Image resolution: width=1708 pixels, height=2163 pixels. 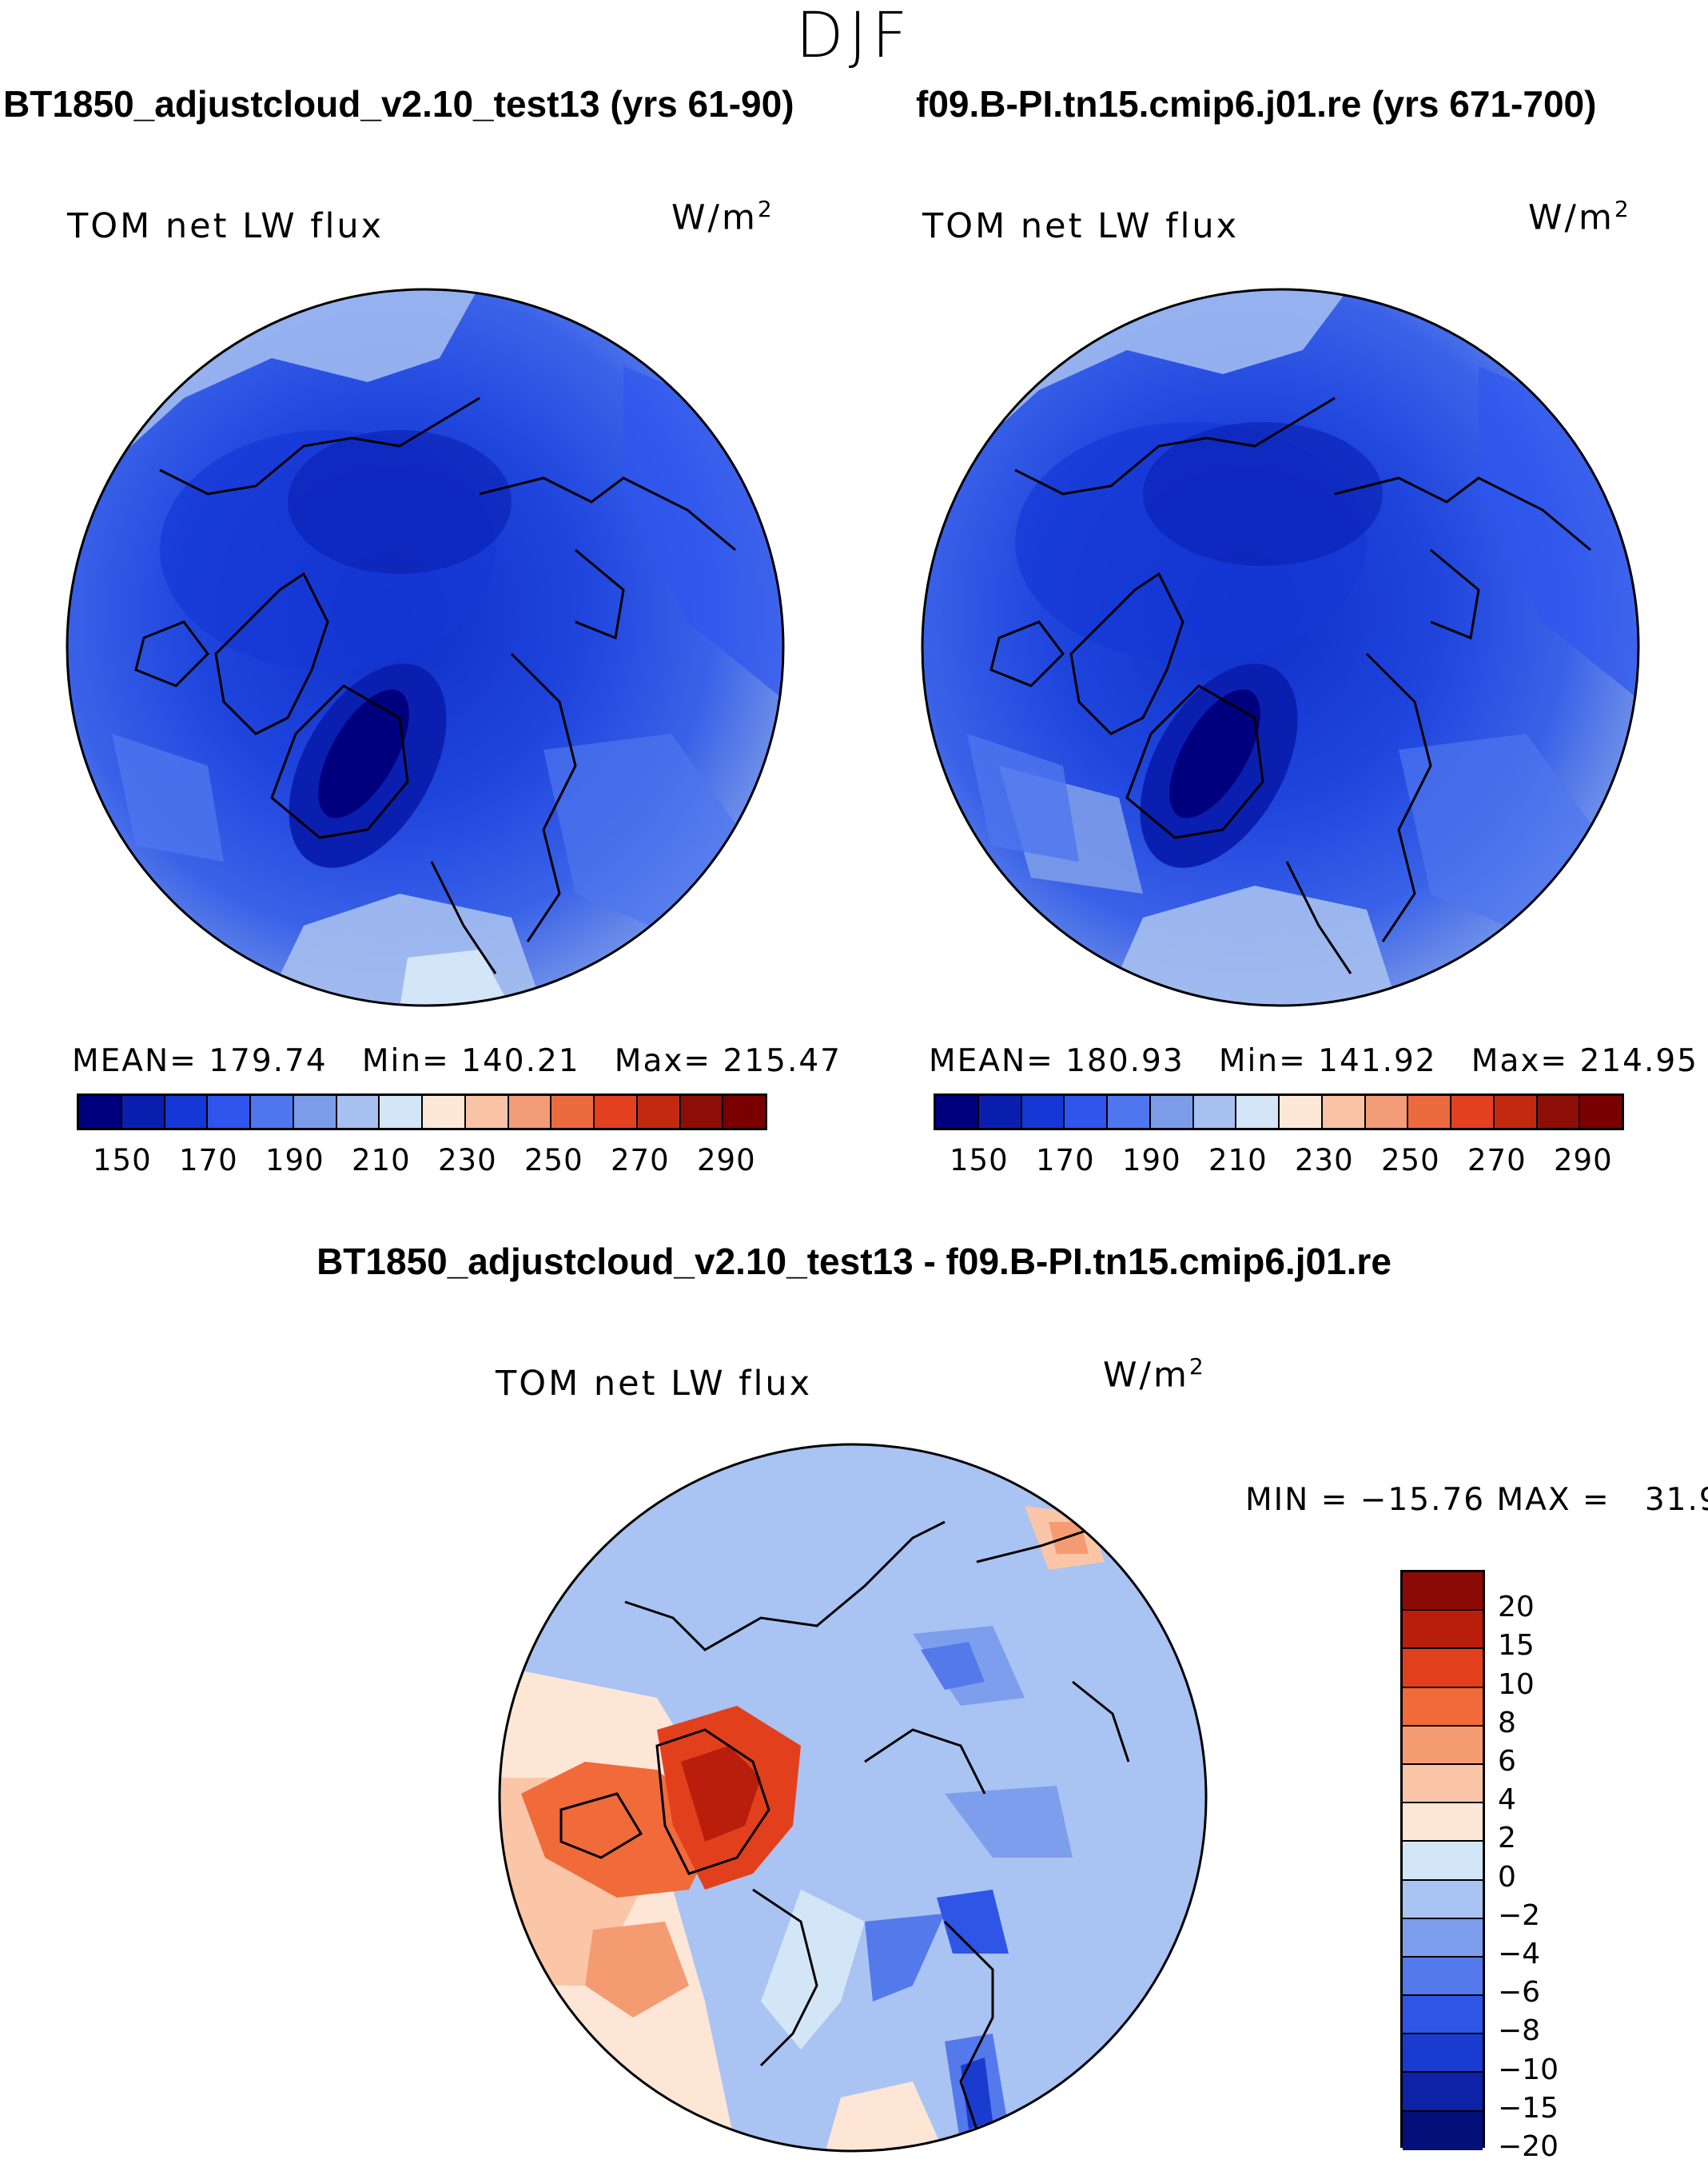 I want to click on left-colorbar-tick: 250, so click(x=553, y=1160).